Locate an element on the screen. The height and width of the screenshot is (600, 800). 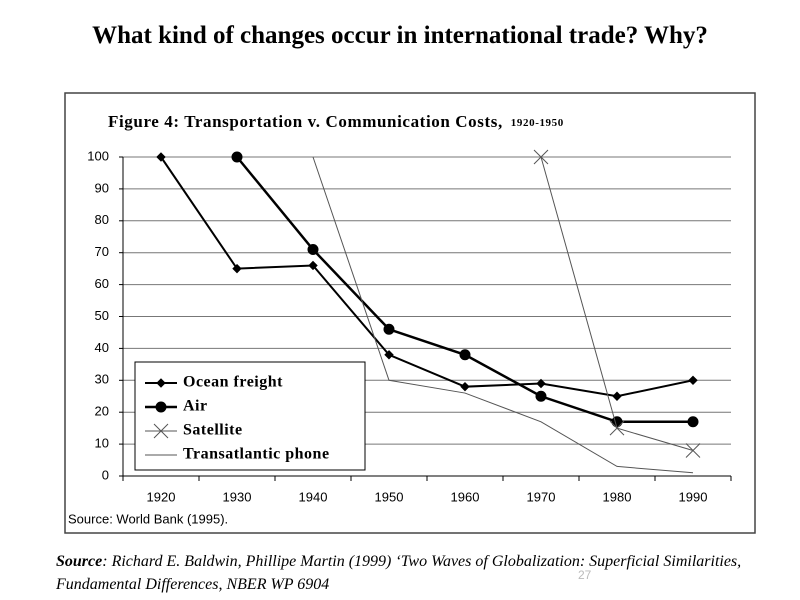
x-tick-label: 1970 is located at coordinates (541, 496).